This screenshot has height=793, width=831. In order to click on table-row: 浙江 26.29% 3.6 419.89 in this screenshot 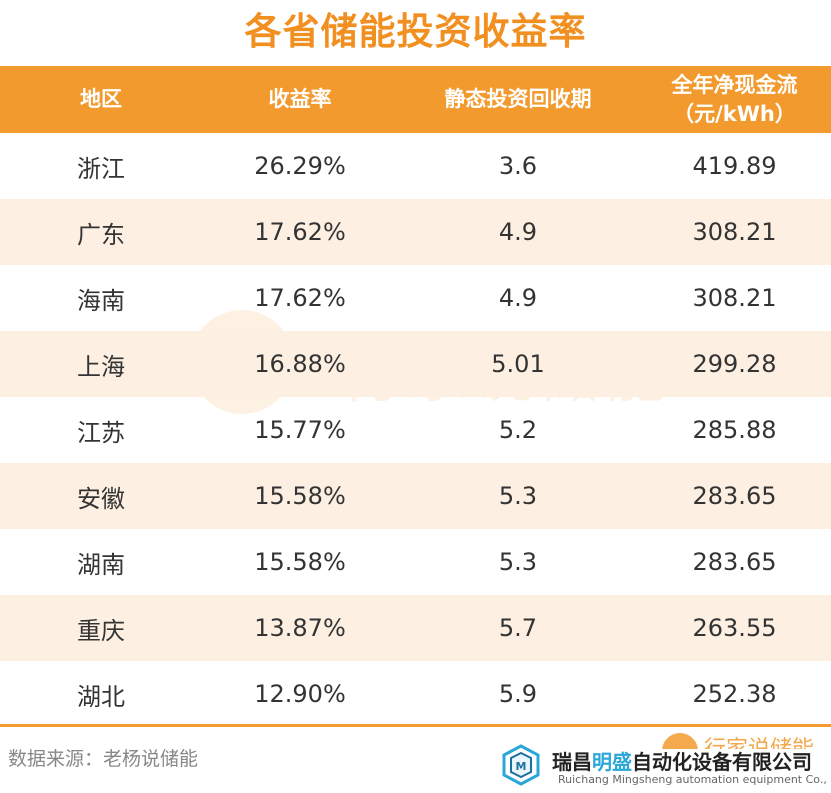, I will do `click(415, 166)`.